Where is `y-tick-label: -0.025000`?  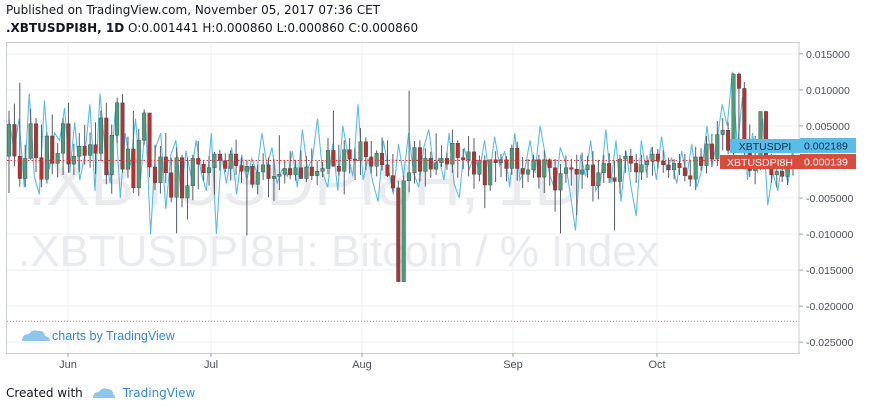
y-tick-label: -0.025000 is located at coordinates (829, 343).